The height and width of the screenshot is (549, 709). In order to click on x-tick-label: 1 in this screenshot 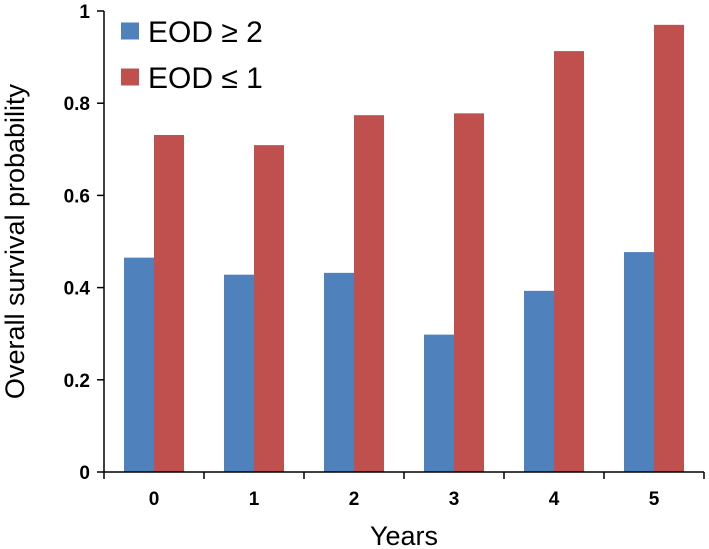, I will do `click(254, 499)`.